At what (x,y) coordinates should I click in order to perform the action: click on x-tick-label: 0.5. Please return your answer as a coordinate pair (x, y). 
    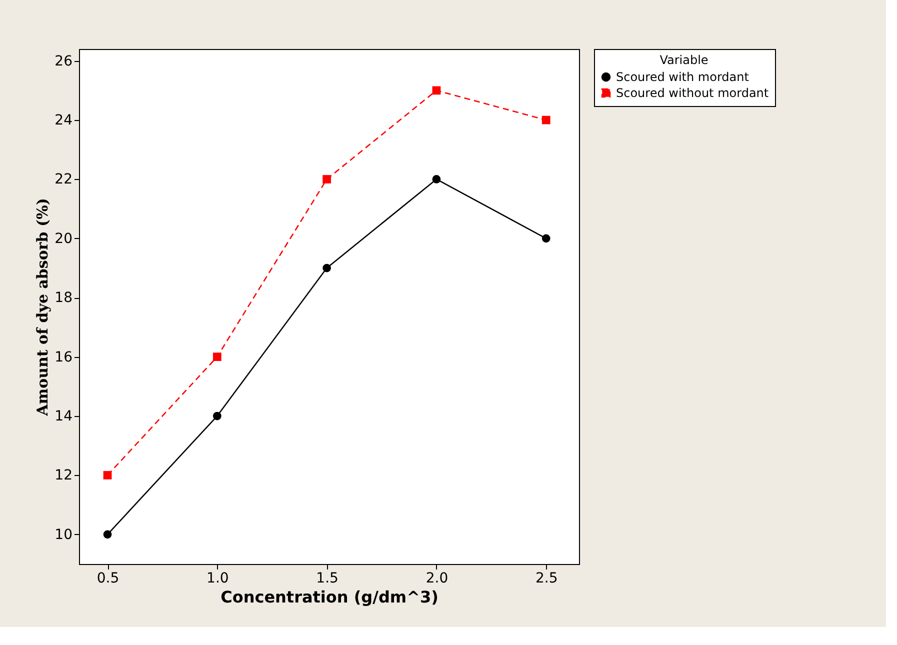
    Looking at the image, I should click on (108, 578).